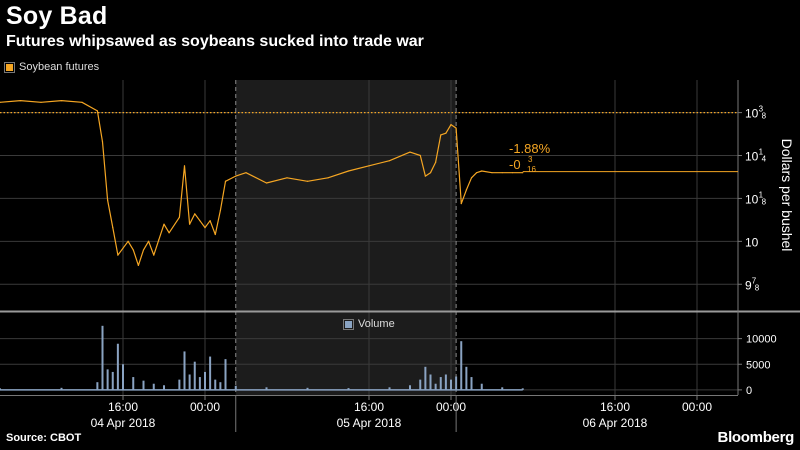 This screenshot has width=800, height=450. What do you see at coordinates (787, 195) in the screenshot?
I see `price-axis-title: Dollars per bushel` at bounding box center [787, 195].